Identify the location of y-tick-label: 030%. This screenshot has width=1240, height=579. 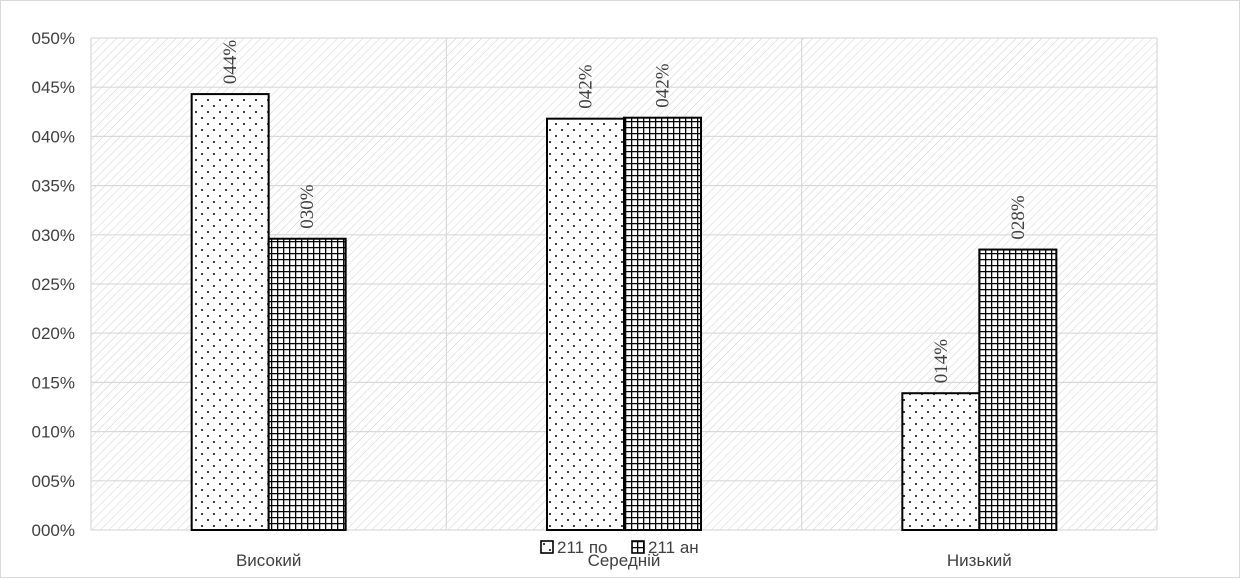
(53, 235).